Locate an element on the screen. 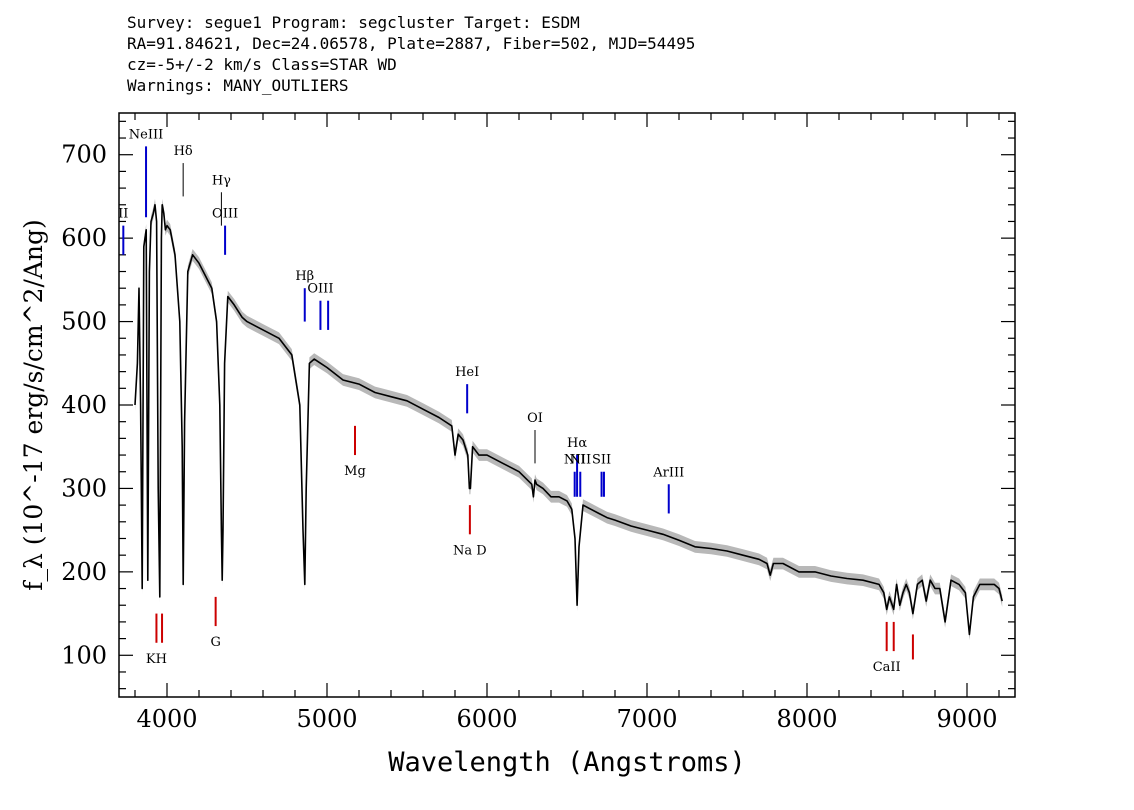 Image resolution: width=1134 pixels, height=810 pixels. annotation-label: Mg is located at coordinates (355, 471).